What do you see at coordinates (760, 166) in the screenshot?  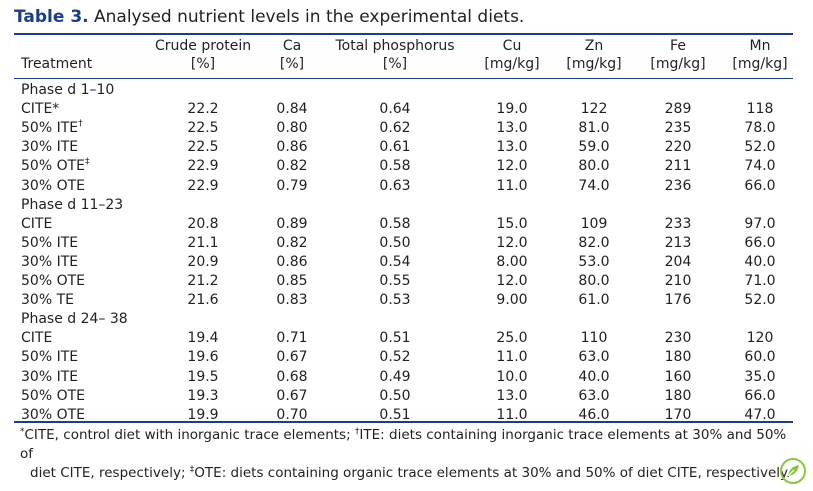 I see `cell-mn: 74.0` at bounding box center [760, 166].